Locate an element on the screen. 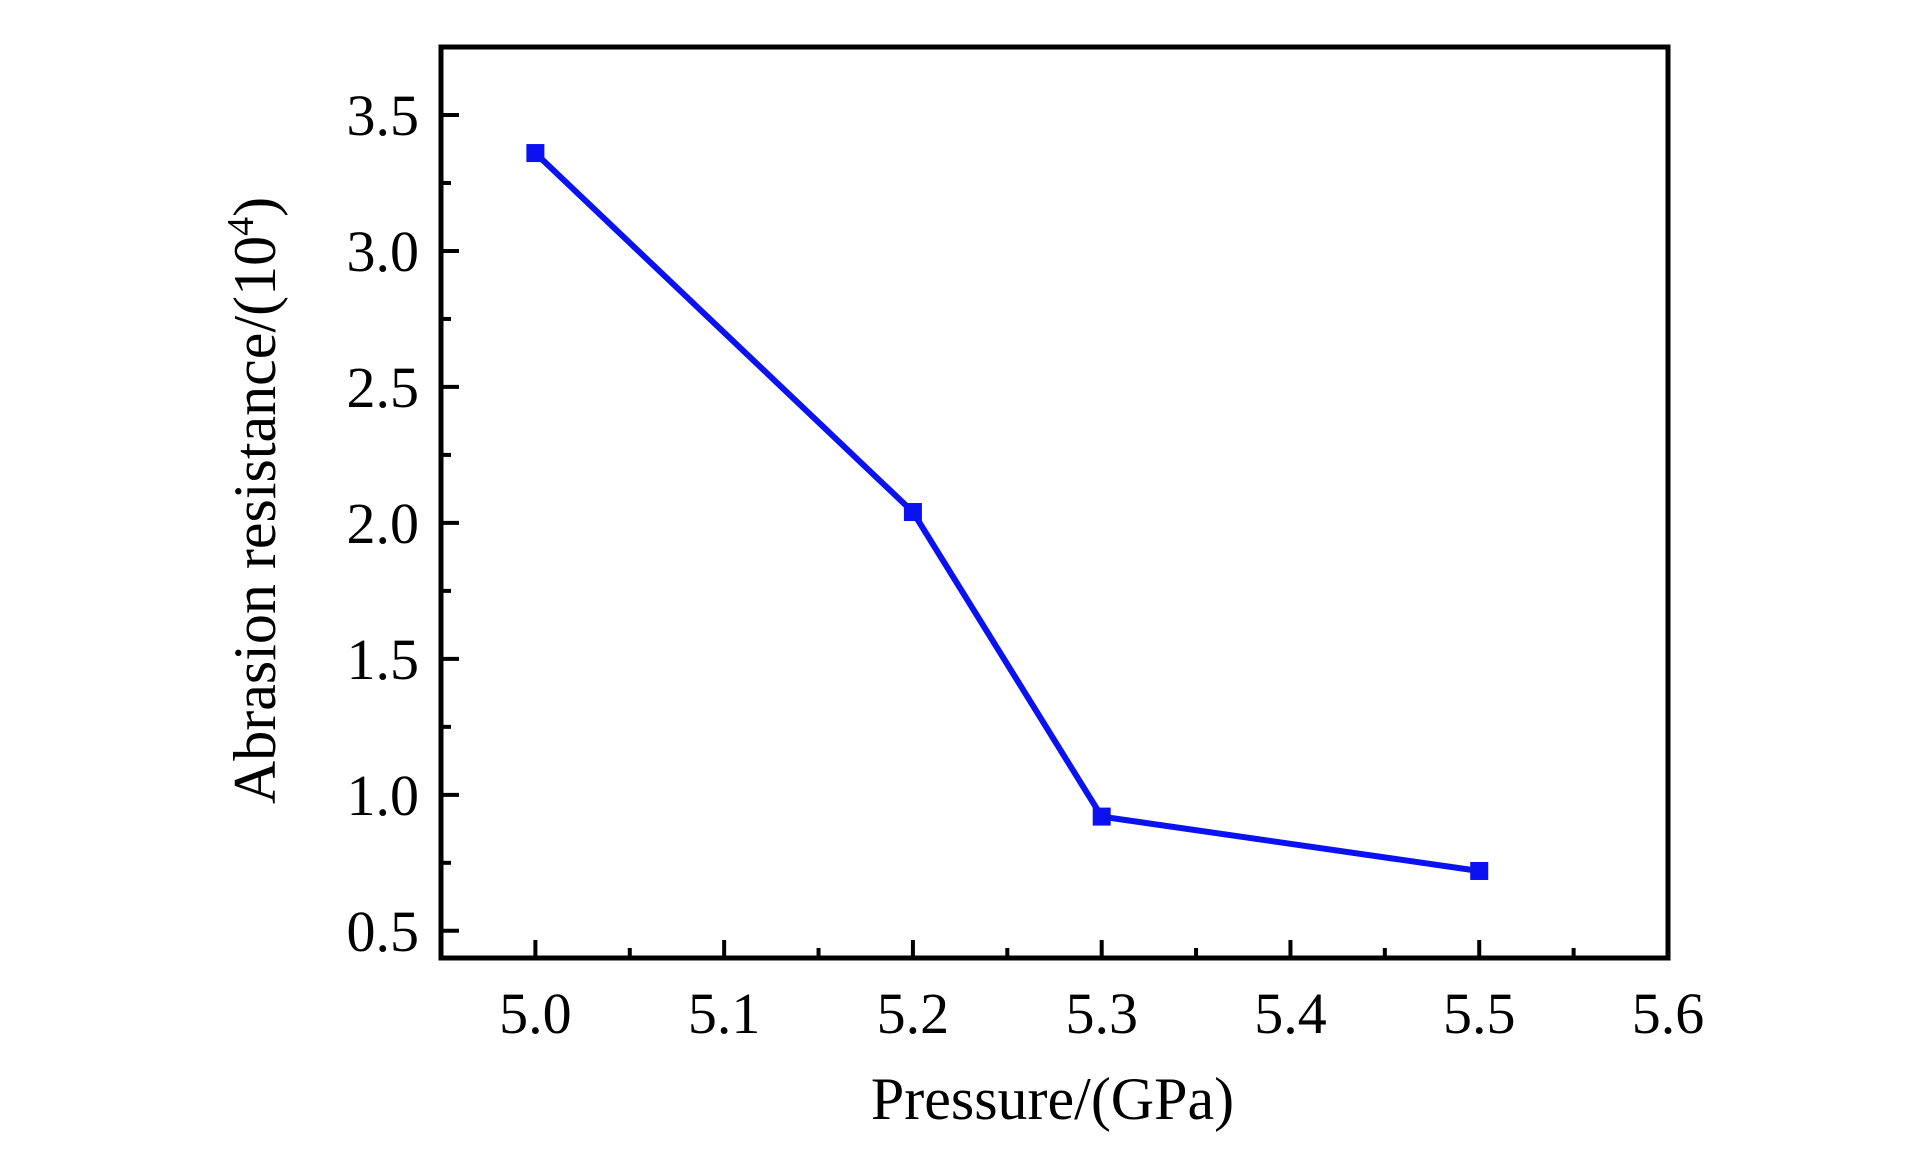  y-tick-label: 2.0 is located at coordinates (383, 523).